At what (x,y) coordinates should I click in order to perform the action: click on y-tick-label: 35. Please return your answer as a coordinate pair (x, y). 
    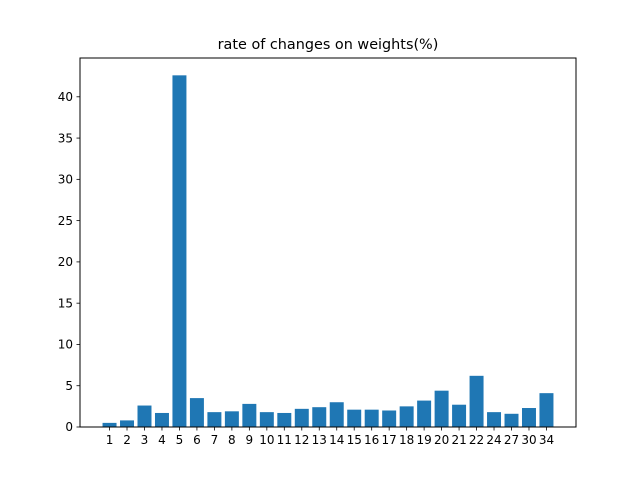
    Looking at the image, I should click on (65, 138).